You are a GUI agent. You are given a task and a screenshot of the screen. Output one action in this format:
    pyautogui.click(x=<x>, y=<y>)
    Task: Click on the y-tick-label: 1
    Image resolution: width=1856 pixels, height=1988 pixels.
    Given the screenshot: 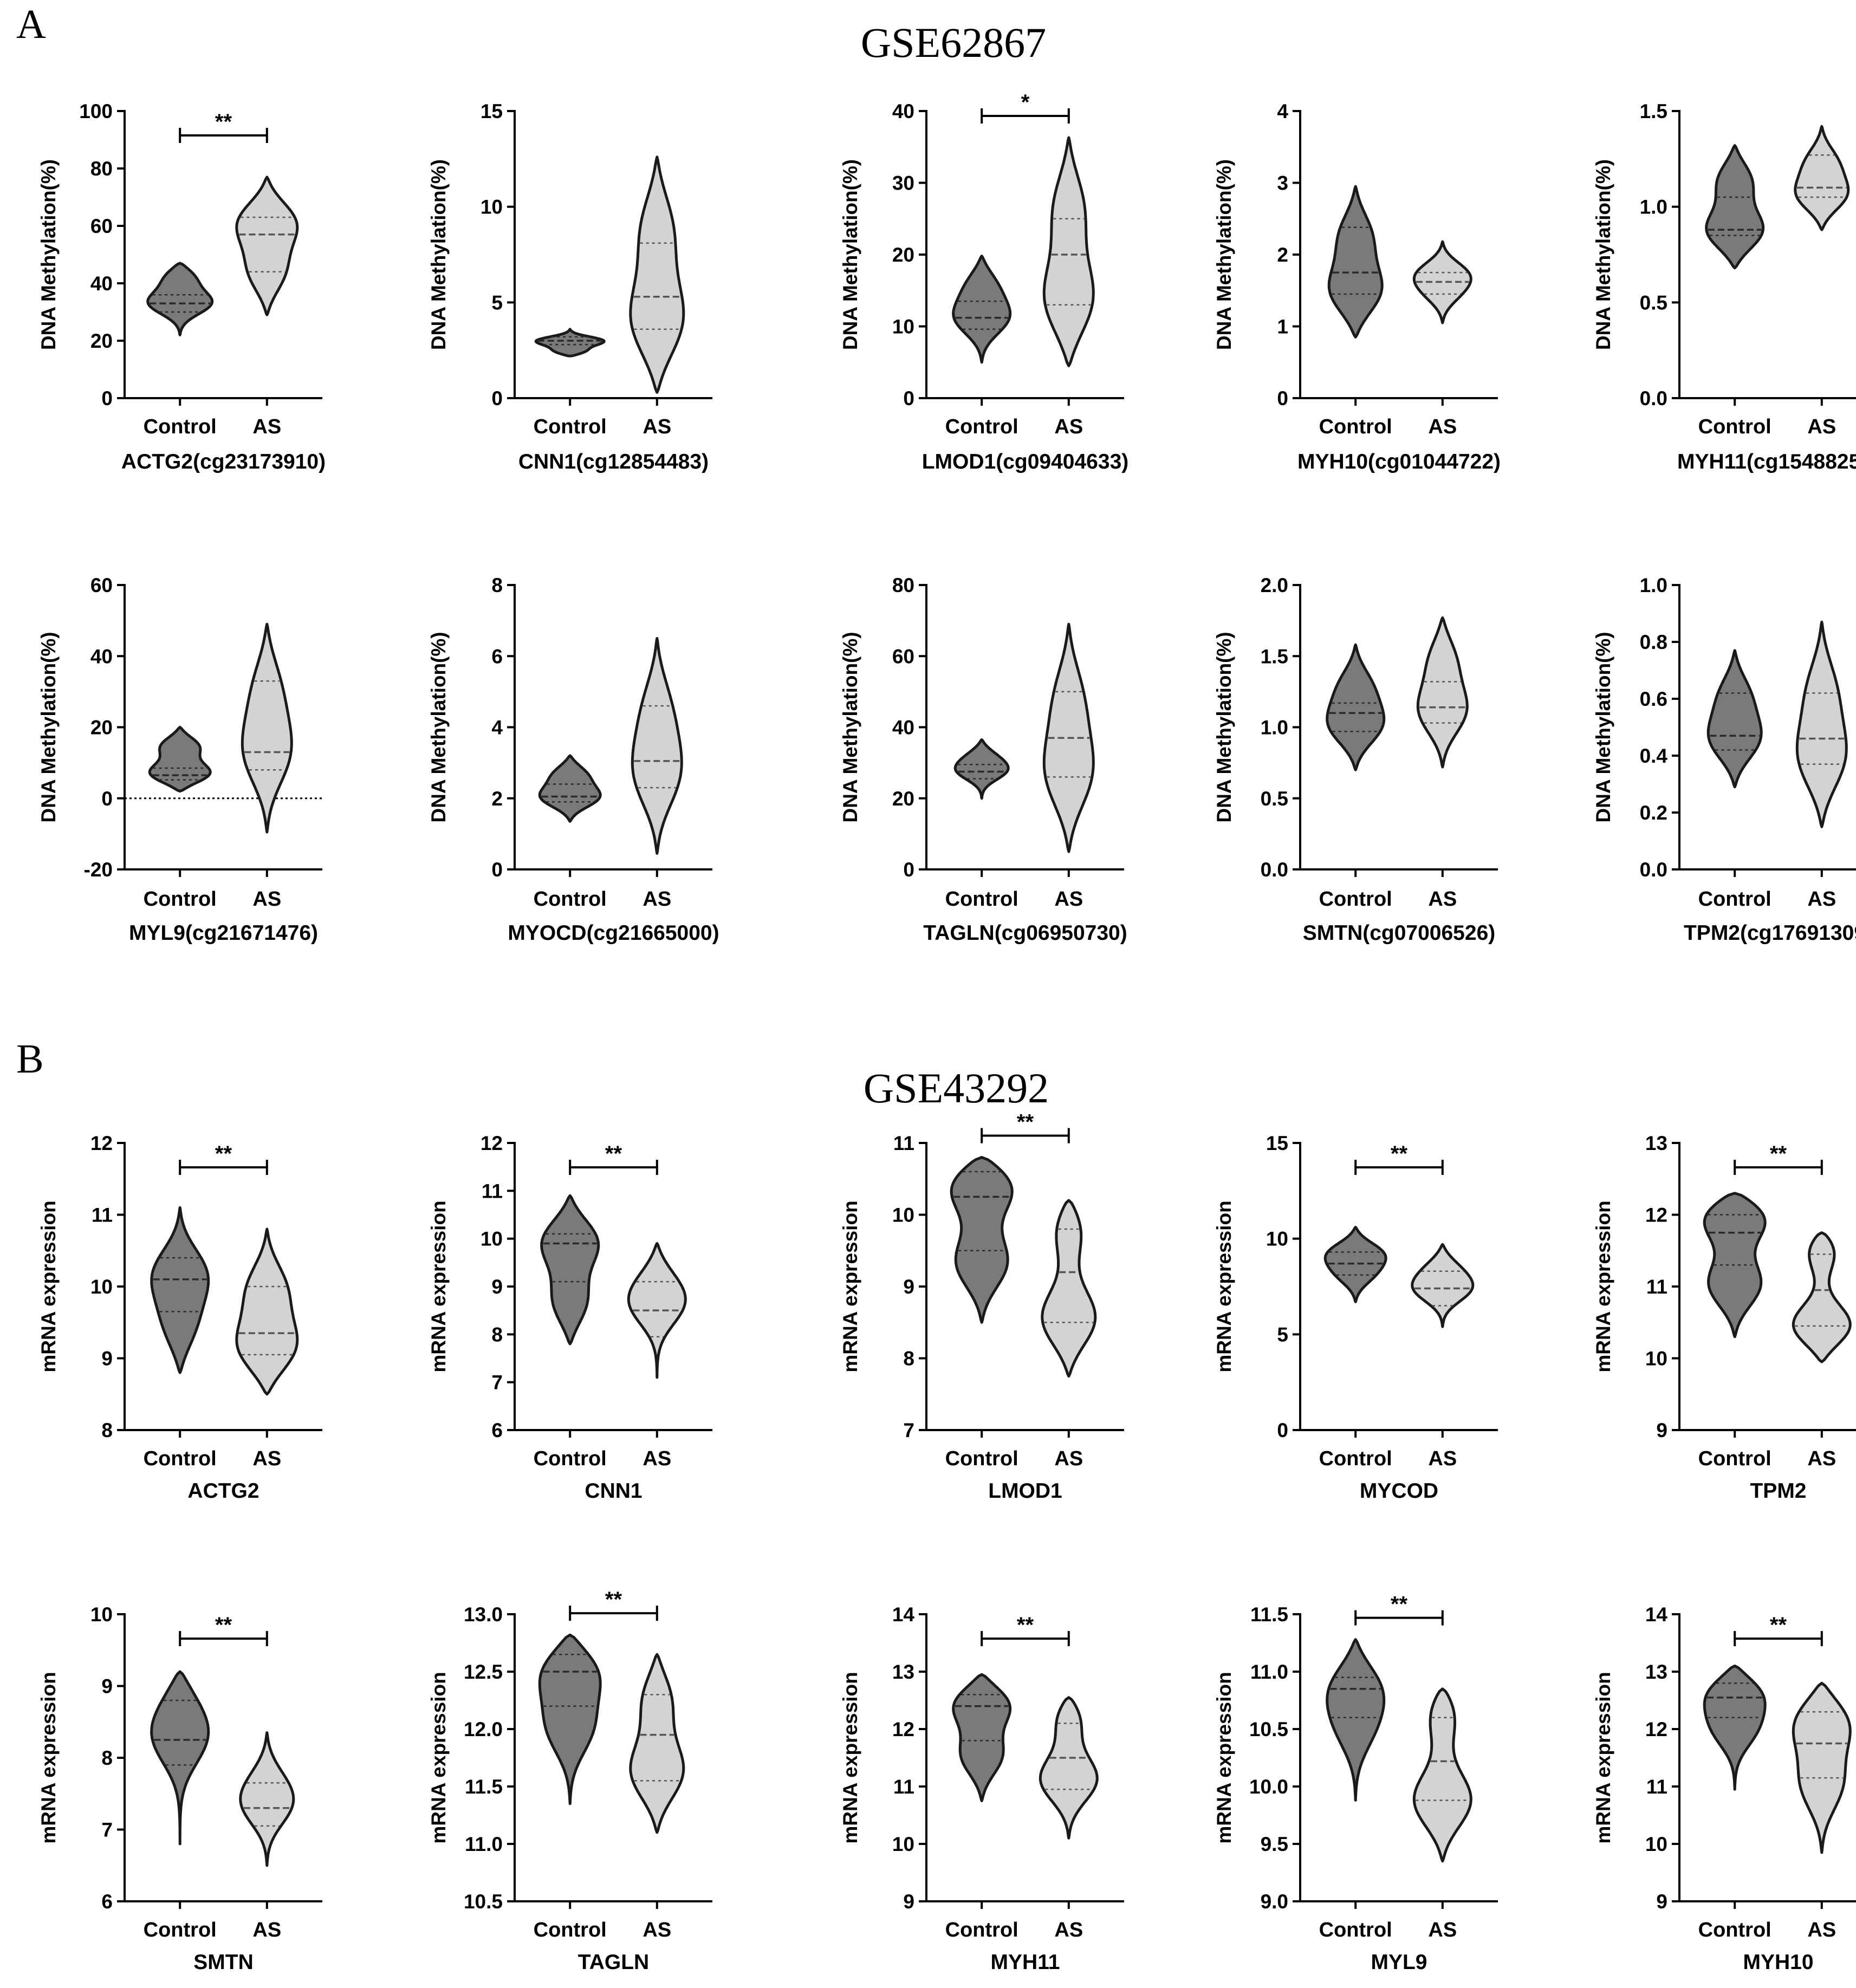 What is the action you would take?
    pyautogui.click(x=1282, y=327)
    